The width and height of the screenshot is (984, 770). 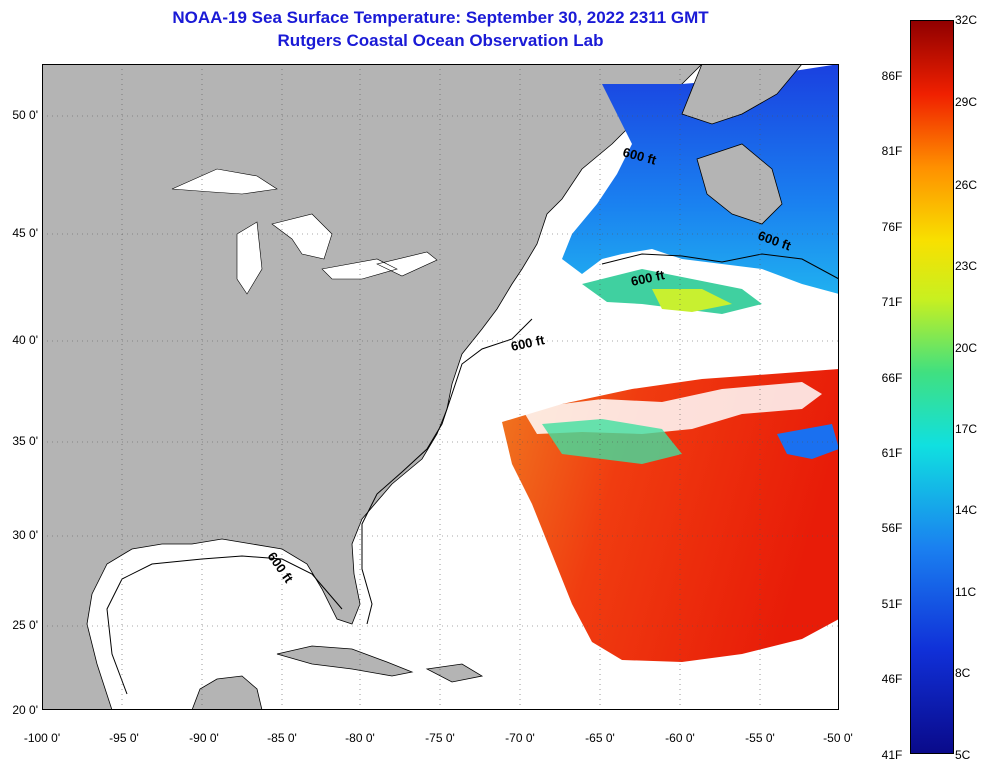 I want to click on colorbar-c-label: 26C, so click(x=966, y=185).